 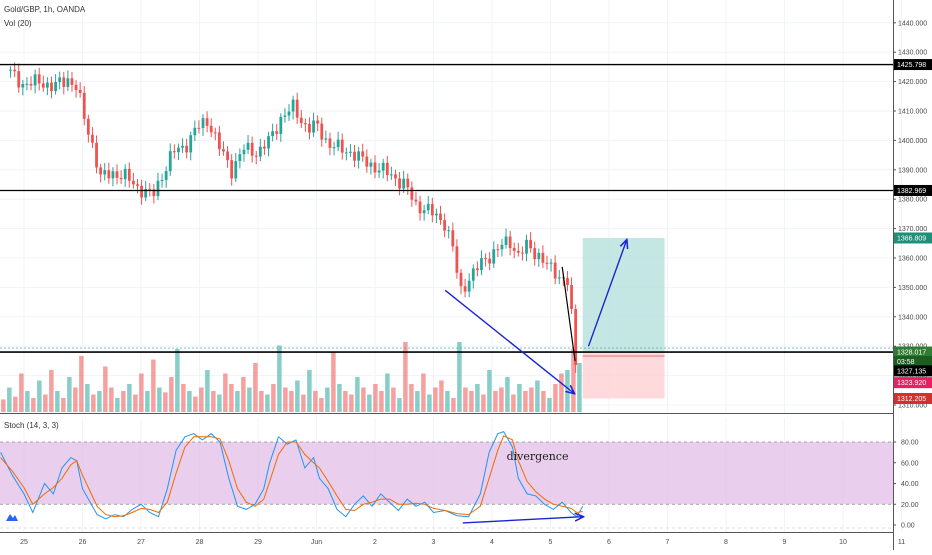 I want to click on divergence-arrow, so click(x=522, y=520).